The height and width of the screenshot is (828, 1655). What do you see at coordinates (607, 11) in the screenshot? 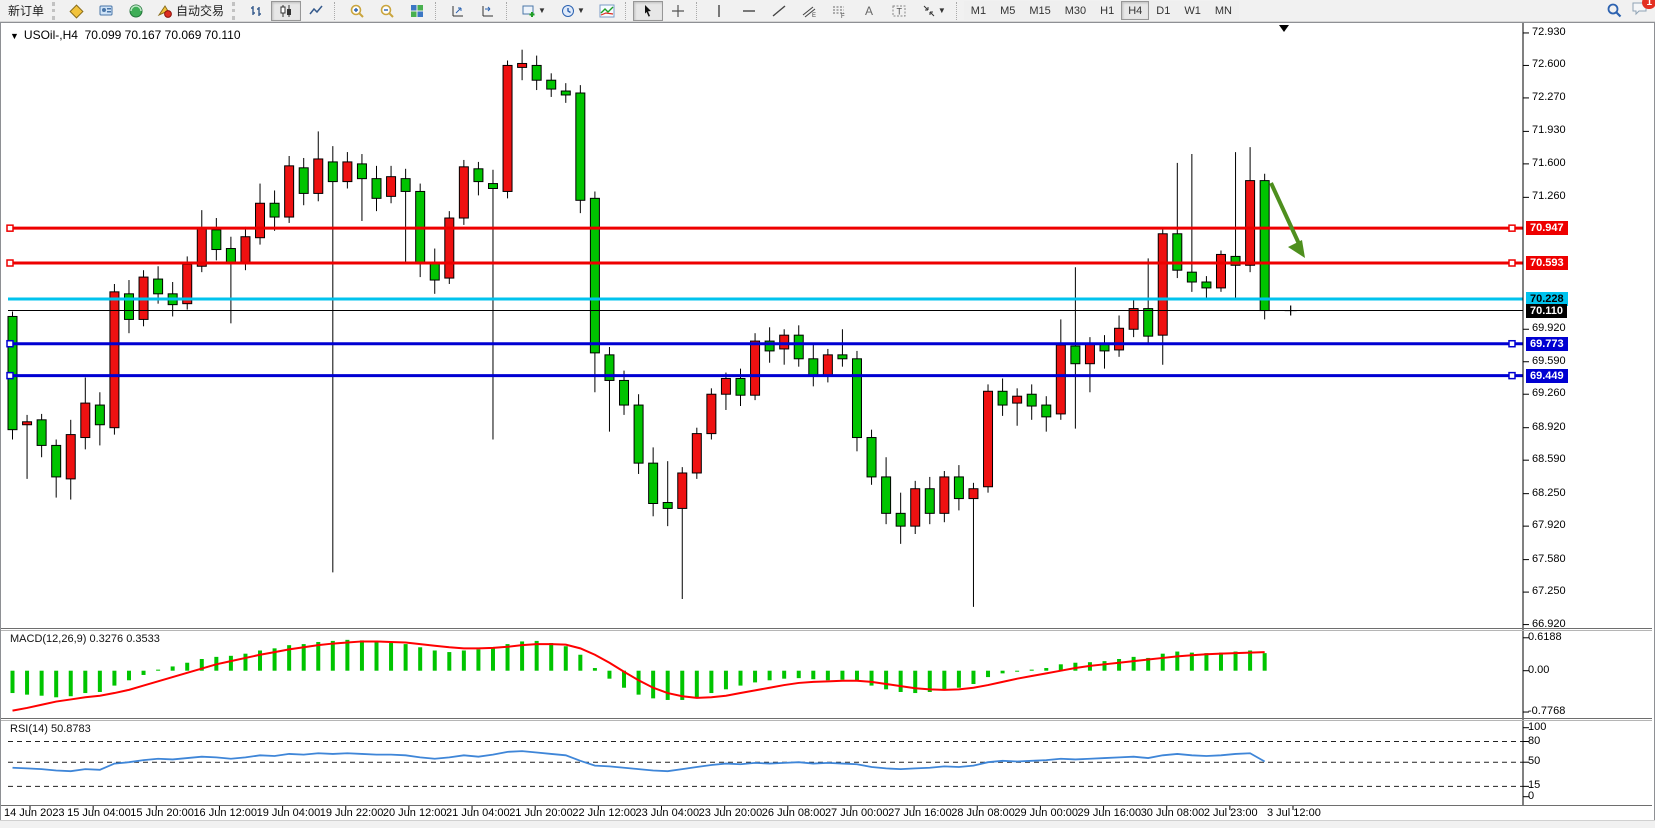
I see `indicators-button` at bounding box center [607, 11].